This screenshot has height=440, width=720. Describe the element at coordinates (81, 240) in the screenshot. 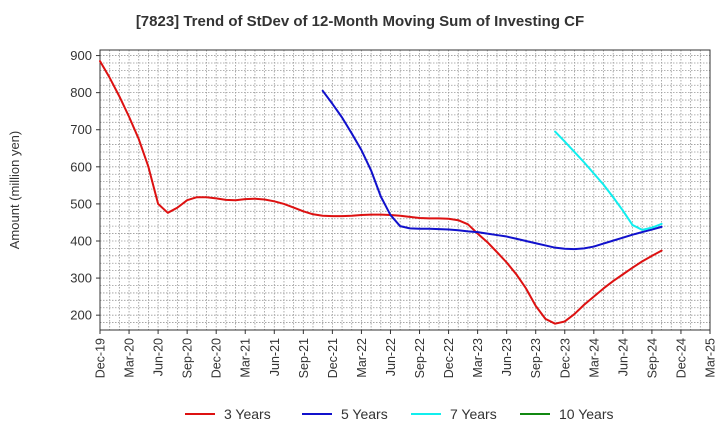

I see `y-tick-label: 400` at that location.